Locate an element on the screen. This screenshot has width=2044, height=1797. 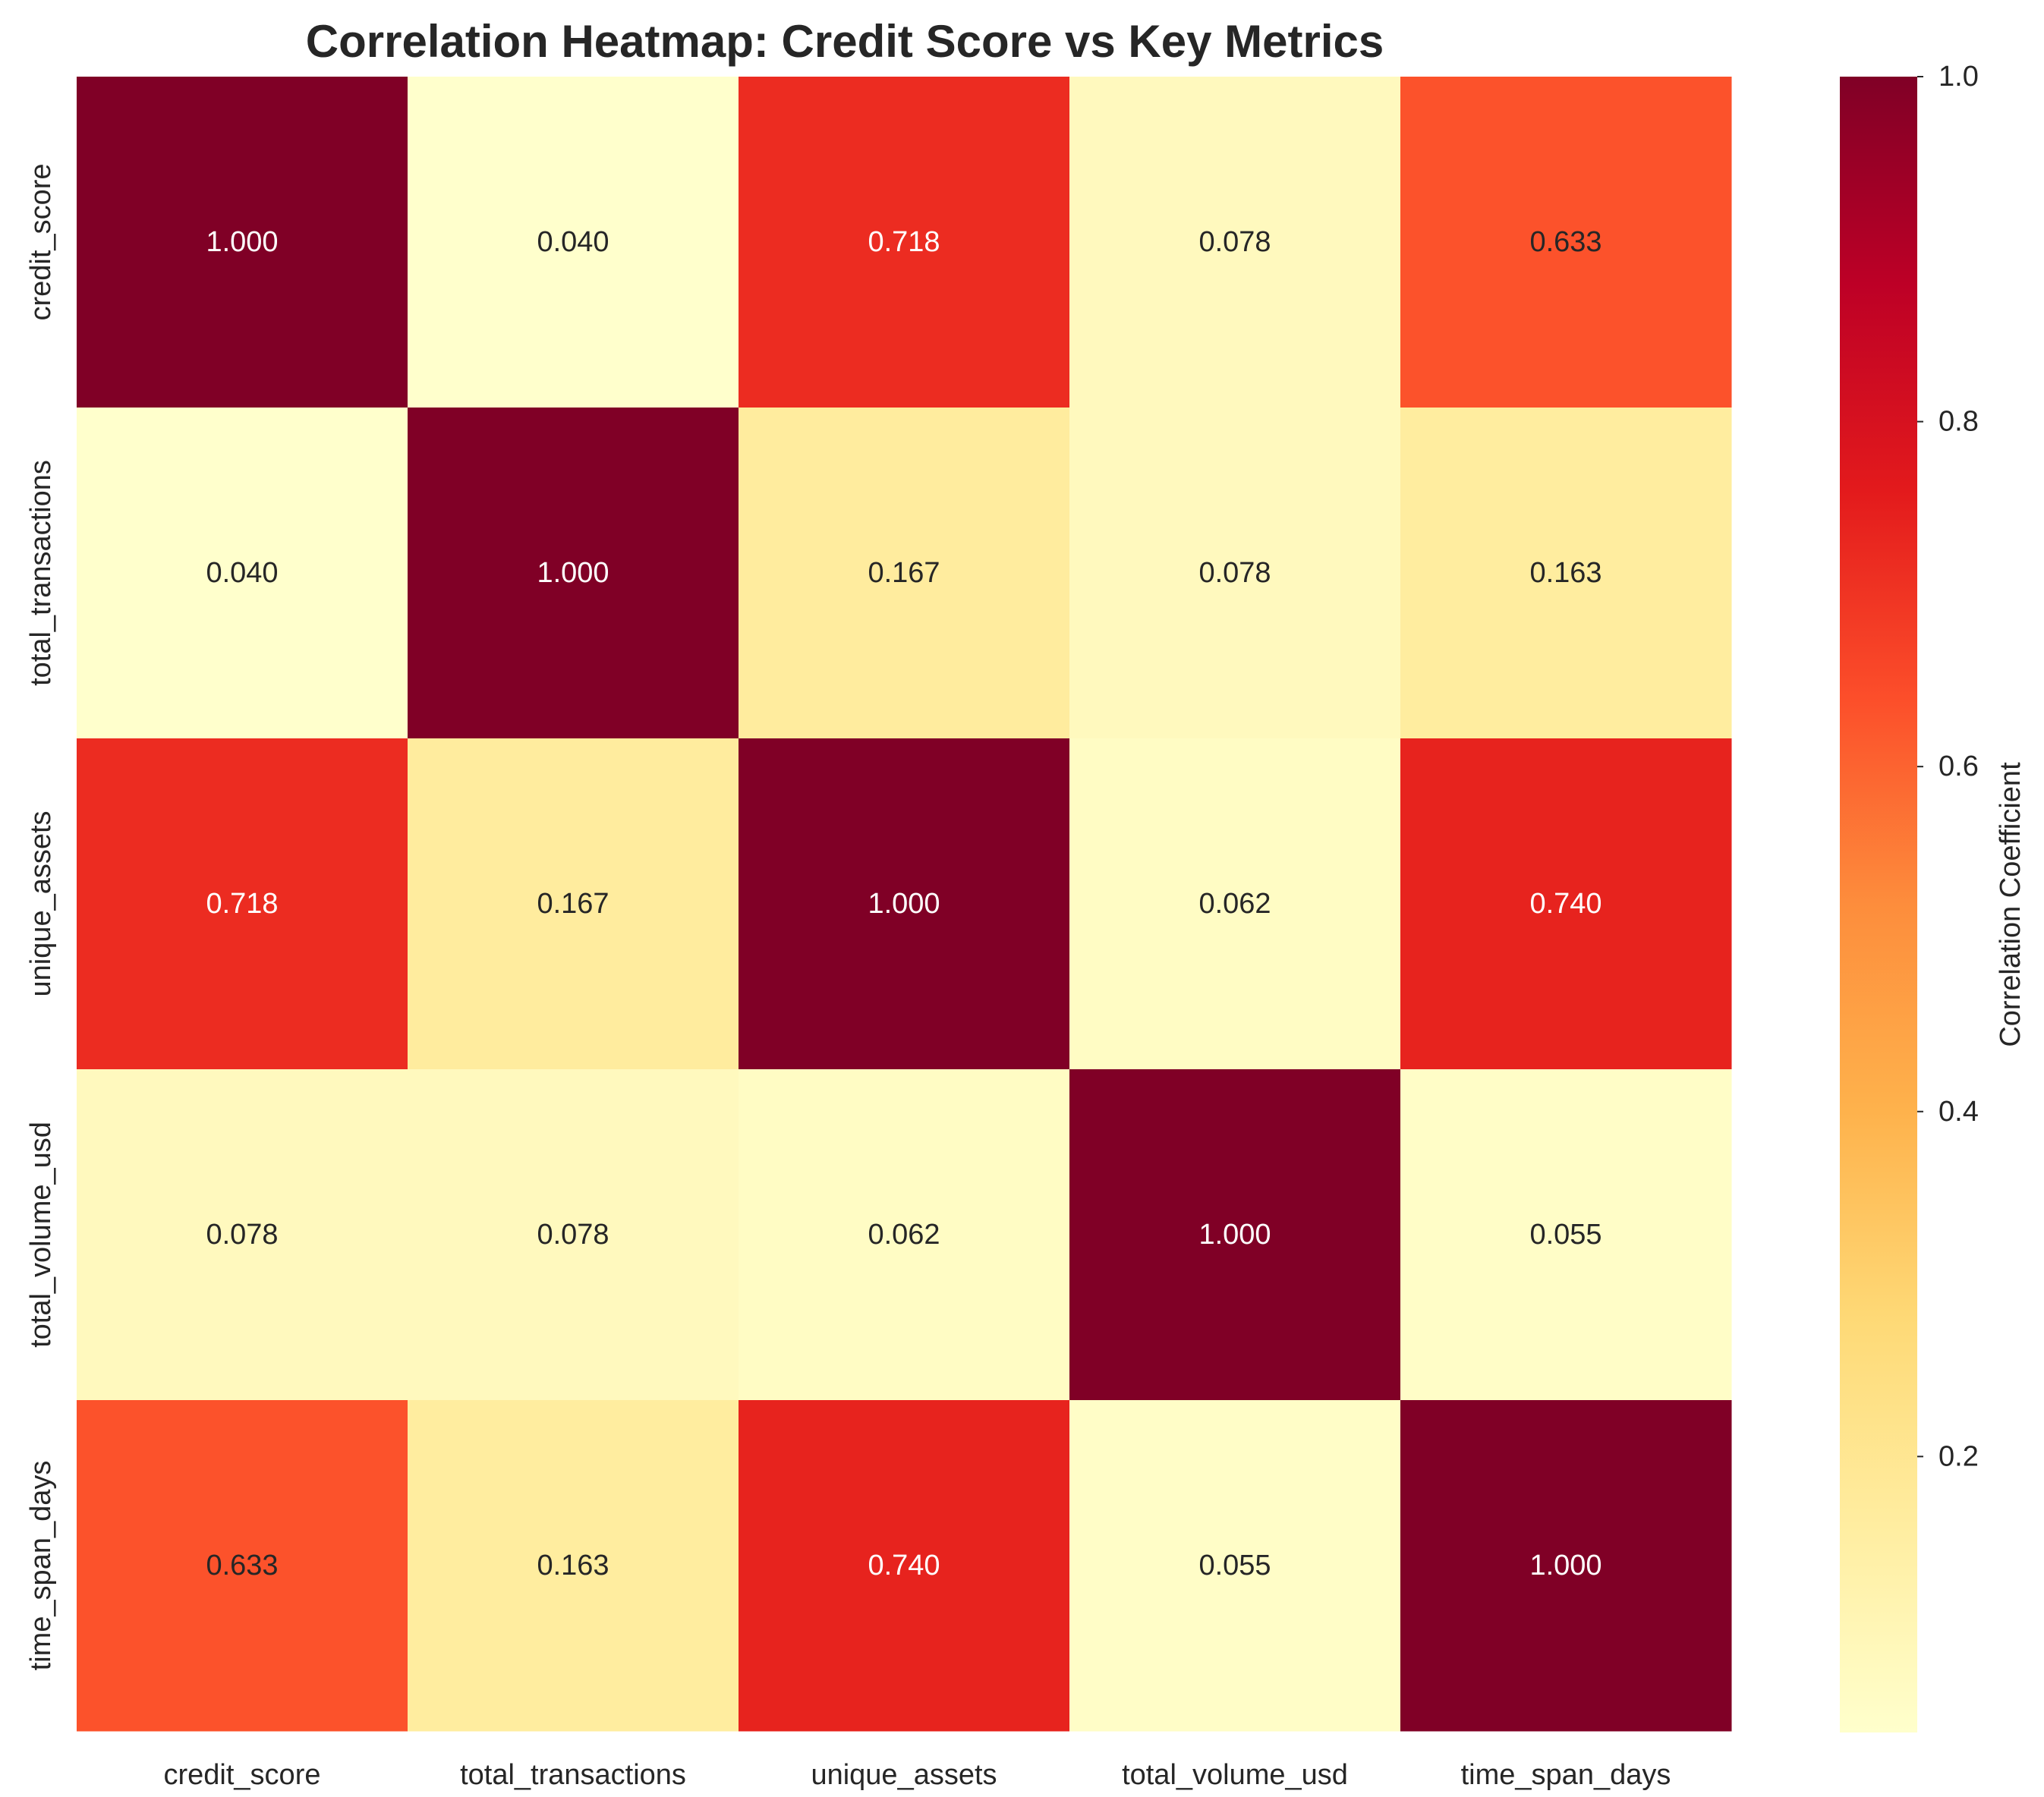
colorbar-tick-label: 1.0 is located at coordinates (1959, 77).